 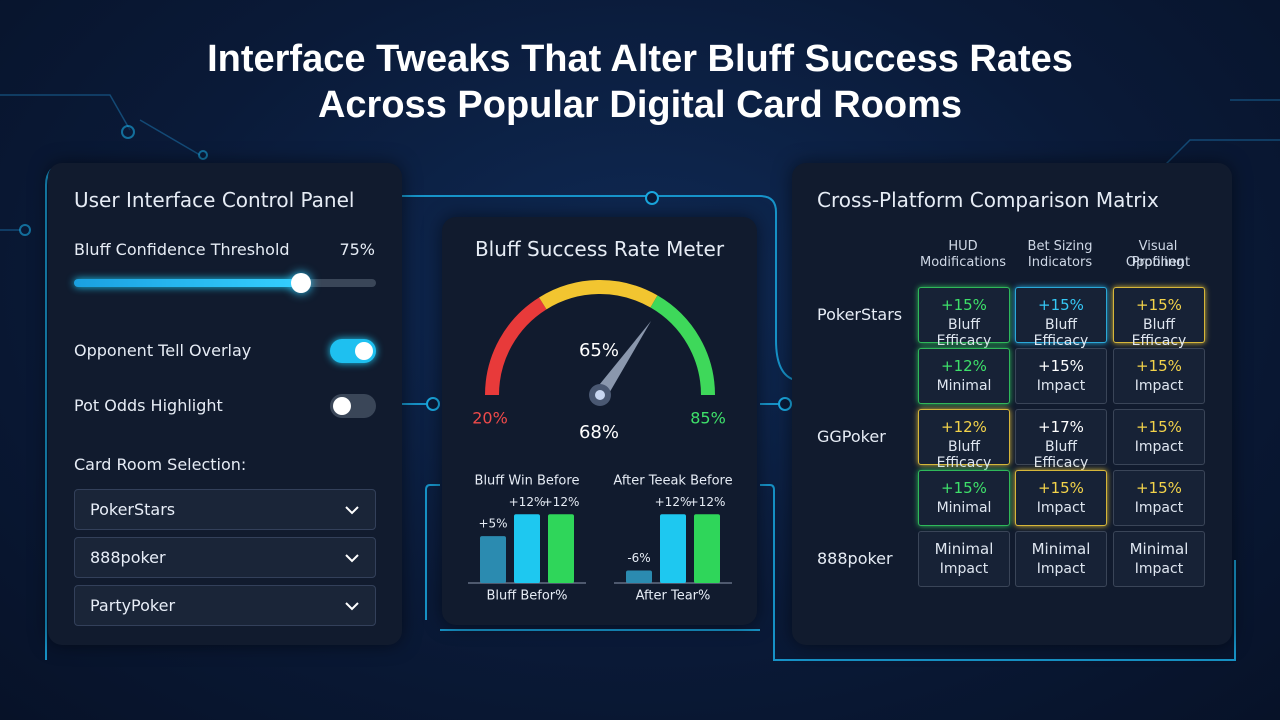 I want to click on matrix-cell: +12% Bluff Efficacy, so click(x=964, y=440).